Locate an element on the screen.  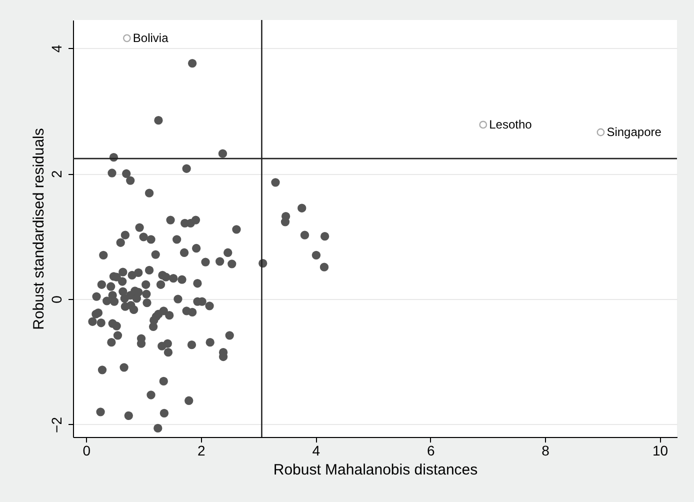
x-tick-label: 4 is located at coordinates (316, 450).